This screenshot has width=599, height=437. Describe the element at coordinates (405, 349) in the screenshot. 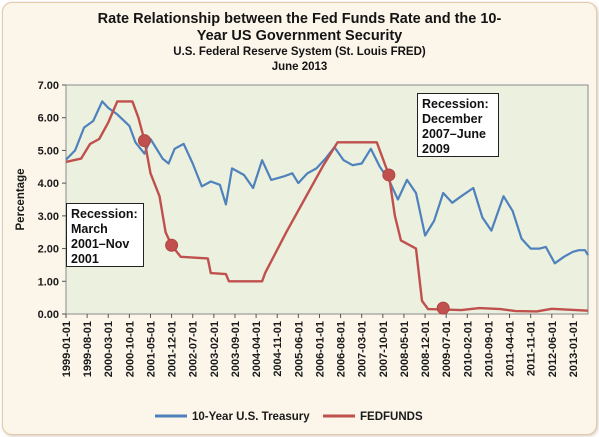

I see `x-tick-label: 2008-05-01` at that location.